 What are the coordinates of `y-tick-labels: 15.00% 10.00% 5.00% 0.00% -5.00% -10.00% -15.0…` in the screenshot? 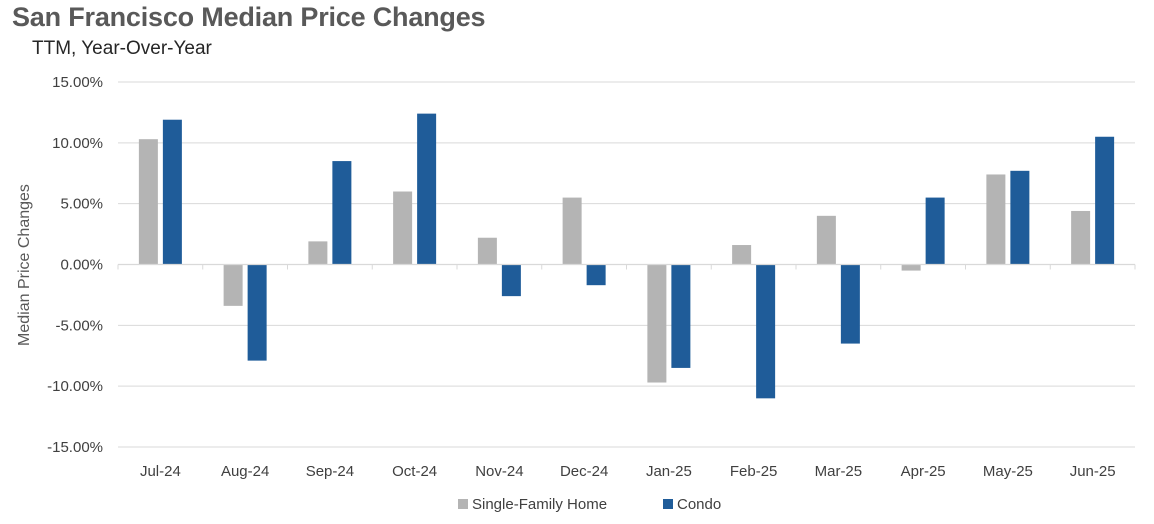 It's located at (75, 265).